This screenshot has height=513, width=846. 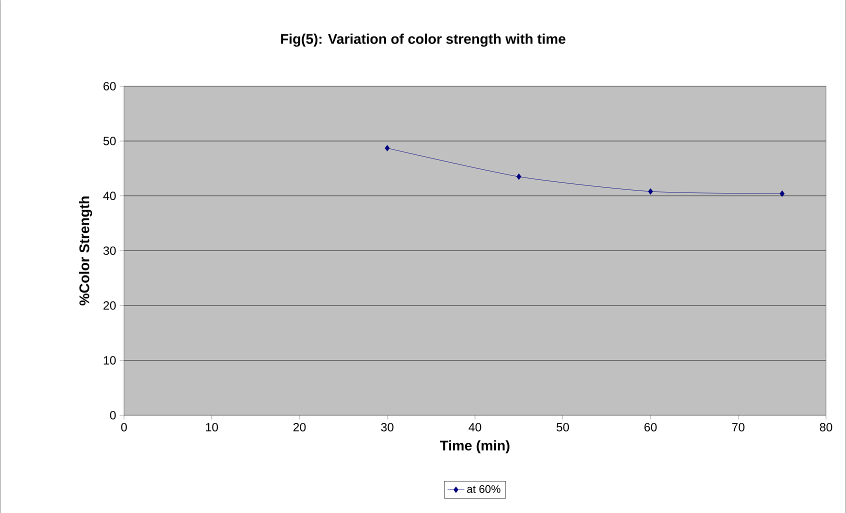 What do you see at coordinates (124, 427) in the screenshot?
I see `x-tick-label: 0` at bounding box center [124, 427].